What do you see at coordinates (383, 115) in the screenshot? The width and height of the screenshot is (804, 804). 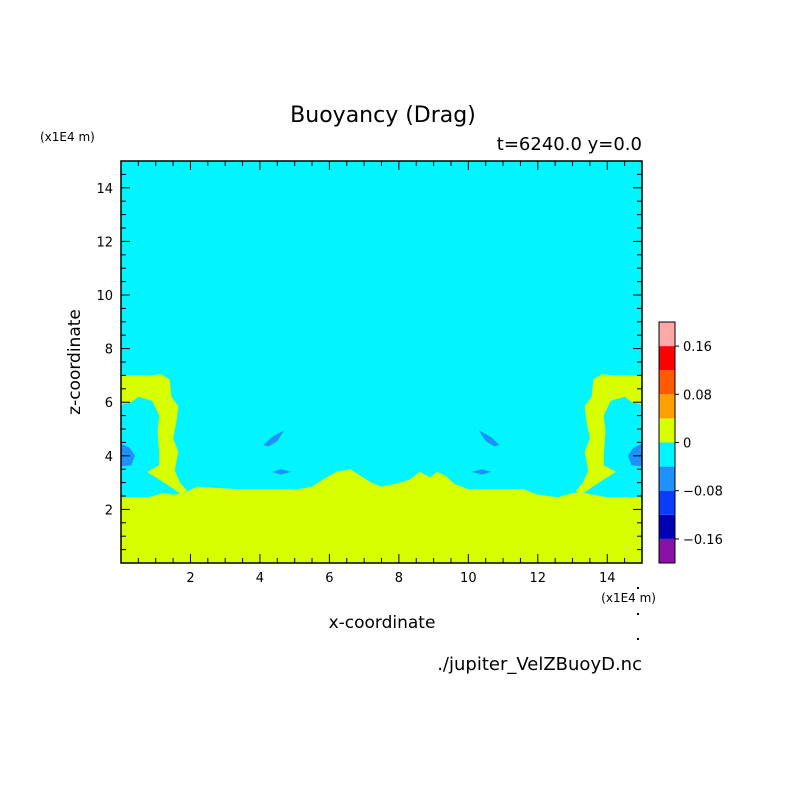 I see `chart-title: Buoyancy (Drag)` at bounding box center [383, 115].